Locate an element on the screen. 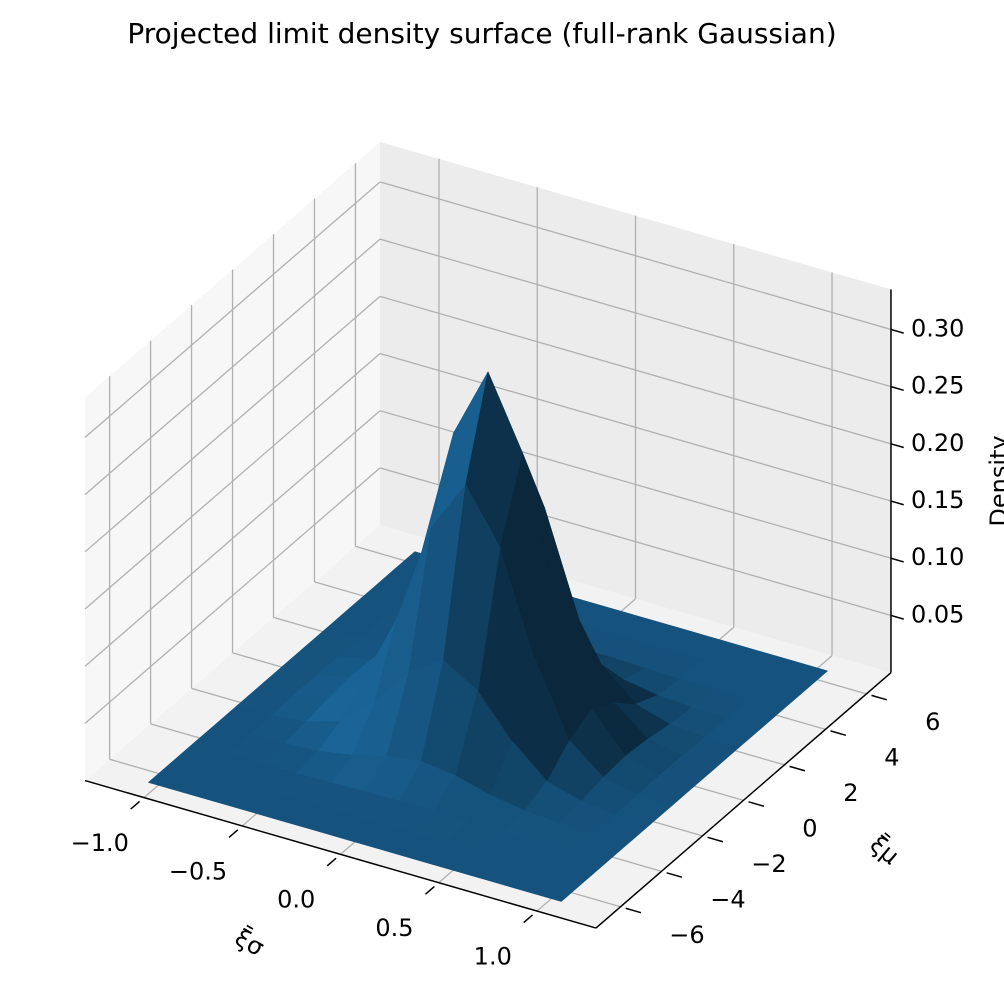 The height and width of the screenshot is (1006, 1004). x-tick-label: 1.0 is located at coordinates (493, 956).